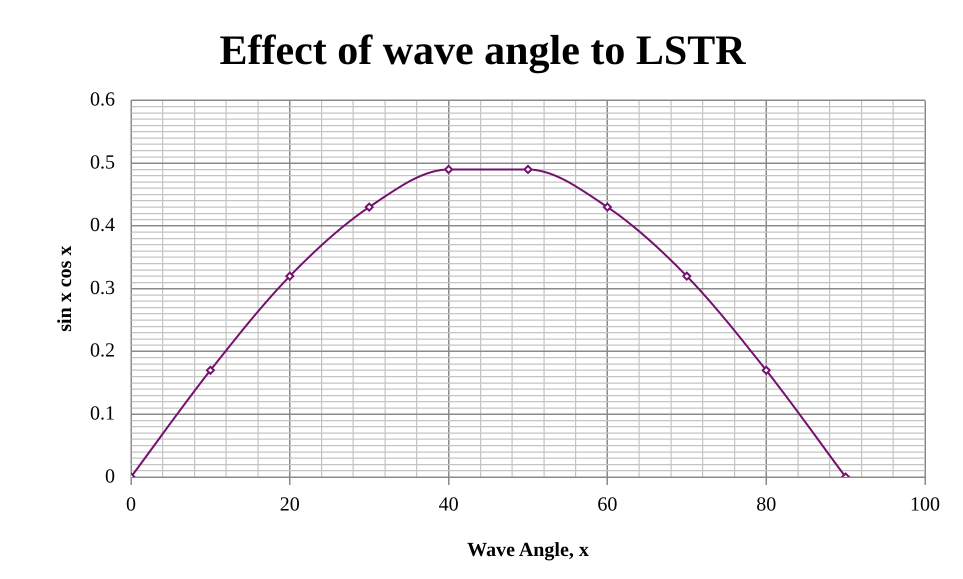 The width and height of the screenshot is (963, 579). Describe the element at coordinates (102, 351) in the screenshot. I see `y-tick-label: 0.2` at that location.